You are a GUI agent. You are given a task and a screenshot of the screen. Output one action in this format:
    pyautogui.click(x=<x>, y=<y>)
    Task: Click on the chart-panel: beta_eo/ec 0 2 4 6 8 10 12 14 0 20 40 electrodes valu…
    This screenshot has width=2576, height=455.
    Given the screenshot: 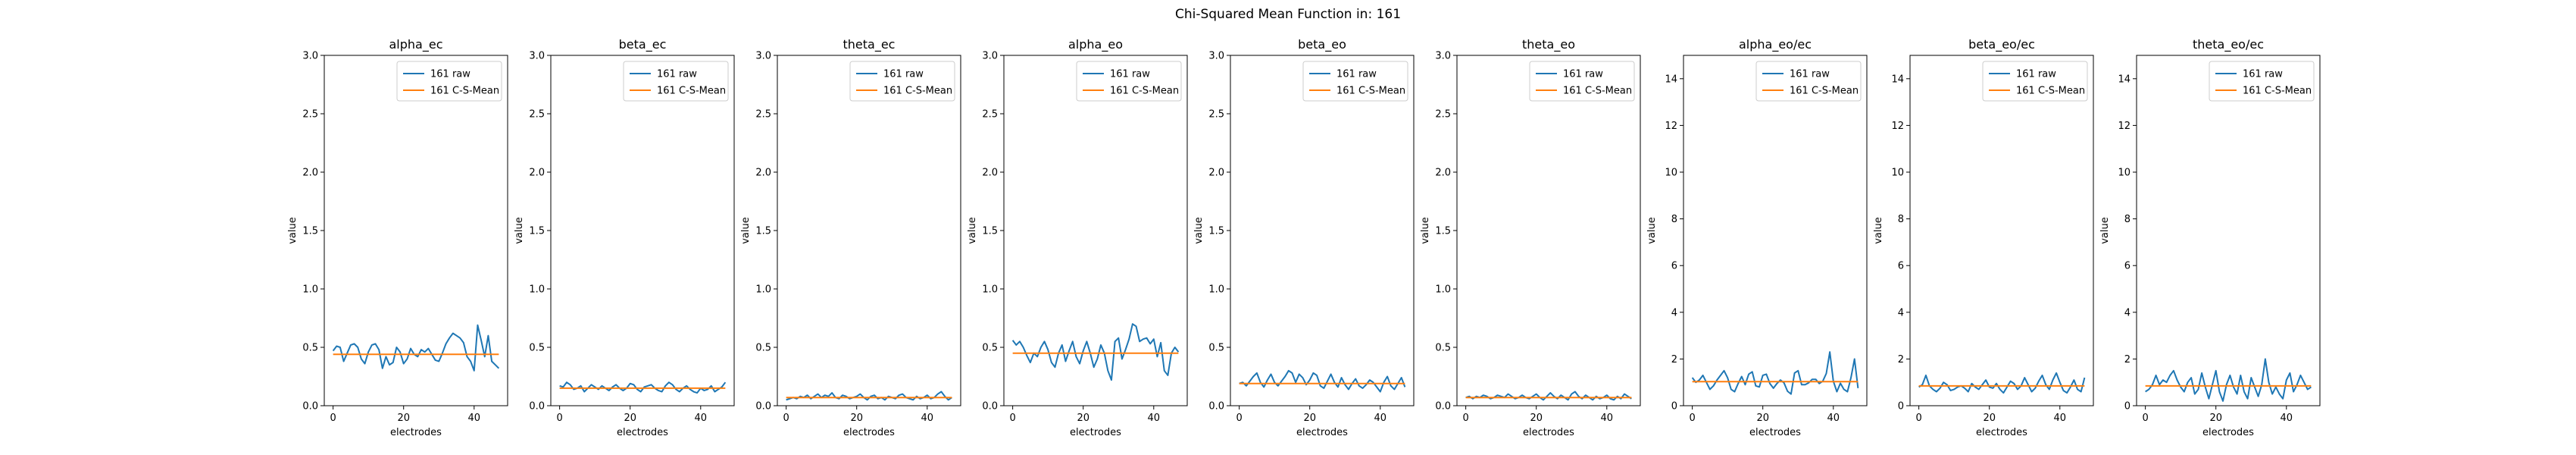 What is the action you would take?
    pyautogui.click(x=1983, y=237)
    